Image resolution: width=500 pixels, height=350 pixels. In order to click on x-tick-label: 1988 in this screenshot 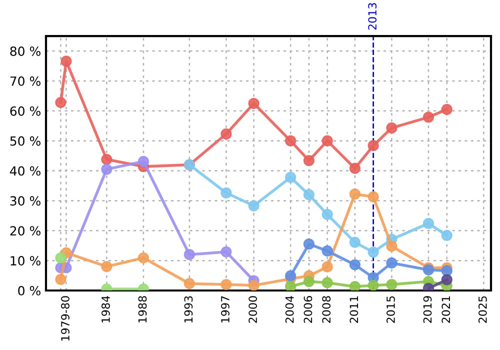, I will do `click(142, 309)`.